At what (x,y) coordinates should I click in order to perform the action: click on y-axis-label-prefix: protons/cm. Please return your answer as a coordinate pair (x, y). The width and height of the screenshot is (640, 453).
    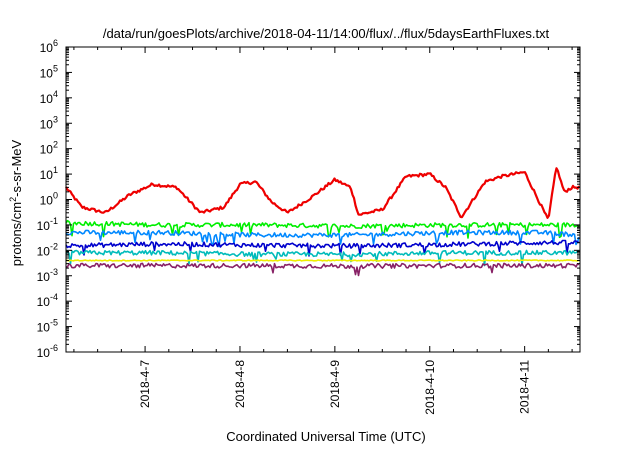
    Looking at the image, I should click on (16, 234).